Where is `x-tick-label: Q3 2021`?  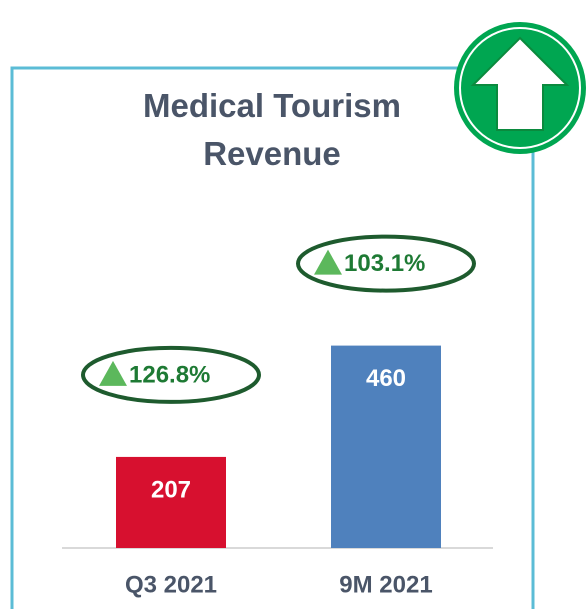 x-tick-label: Q3 2021 is located at coordinates (171, 584).